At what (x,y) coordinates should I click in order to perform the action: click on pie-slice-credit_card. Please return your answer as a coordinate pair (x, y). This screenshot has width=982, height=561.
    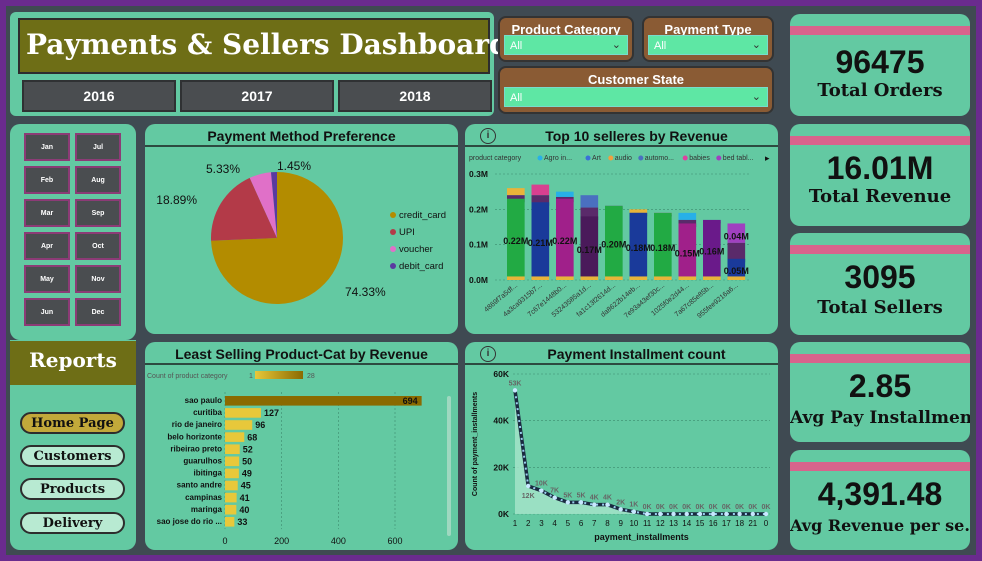
    Looking at the image, I should click on (277, 238).